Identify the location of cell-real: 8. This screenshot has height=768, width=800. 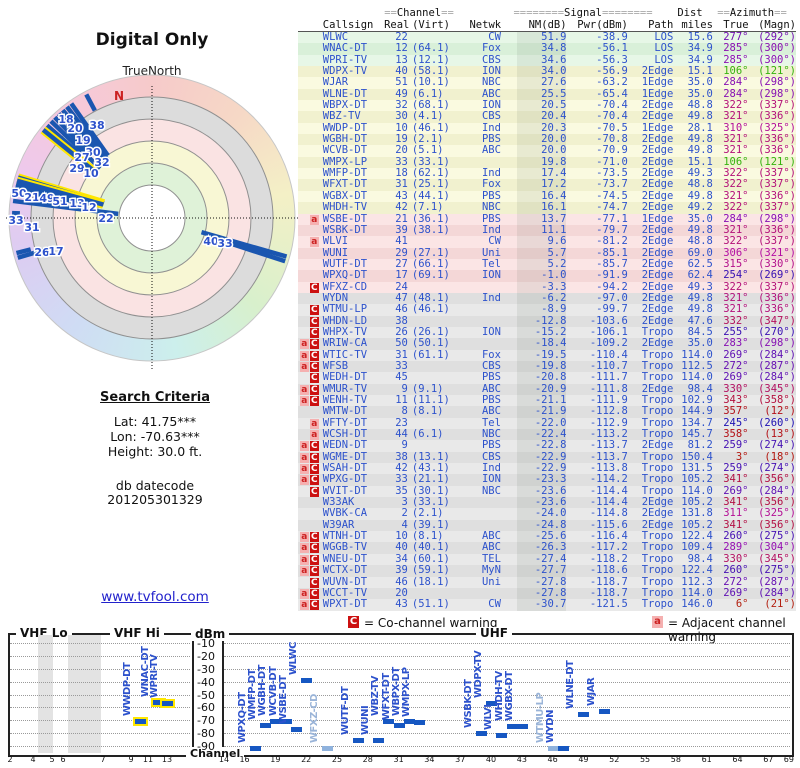
(404, 411).